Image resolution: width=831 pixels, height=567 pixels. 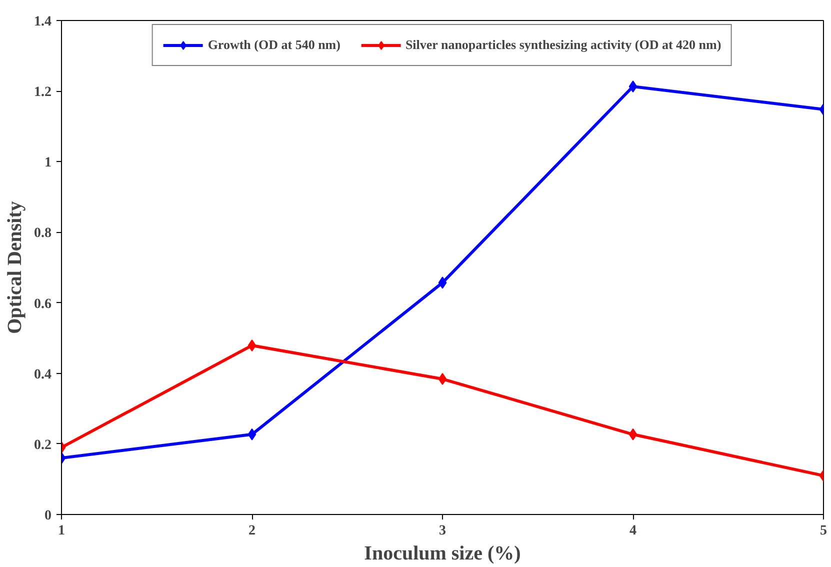 I want to click on x-tick-label: 3, so click(x=442, y=531).